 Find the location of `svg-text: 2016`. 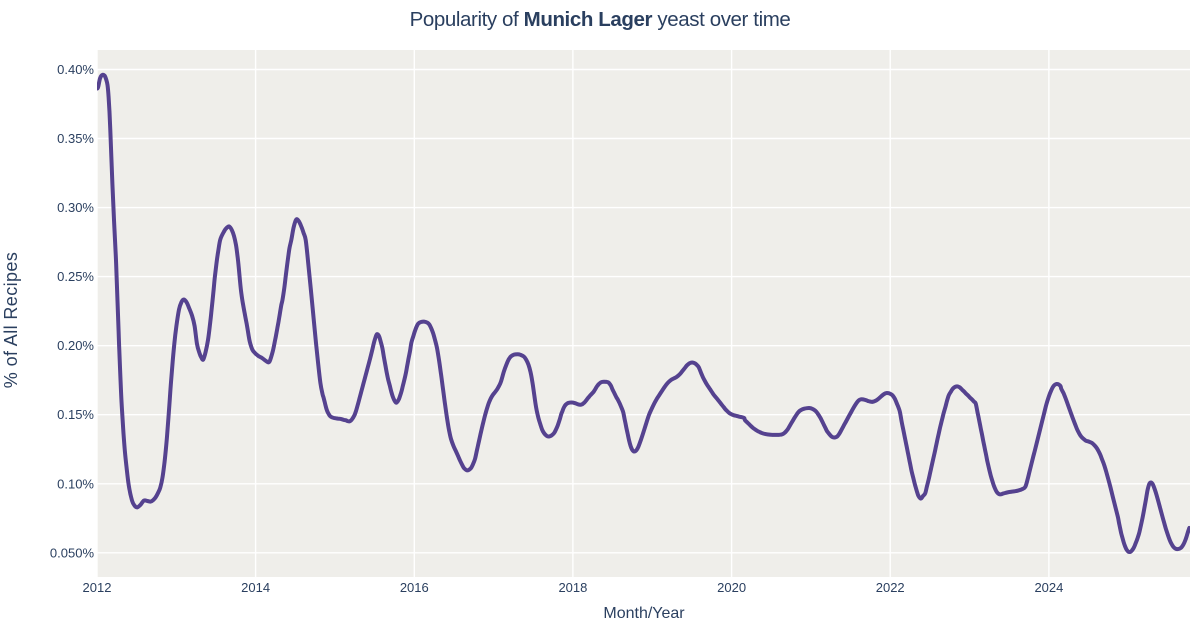

svg-text: 2016 is located at coordinates (414, 587).